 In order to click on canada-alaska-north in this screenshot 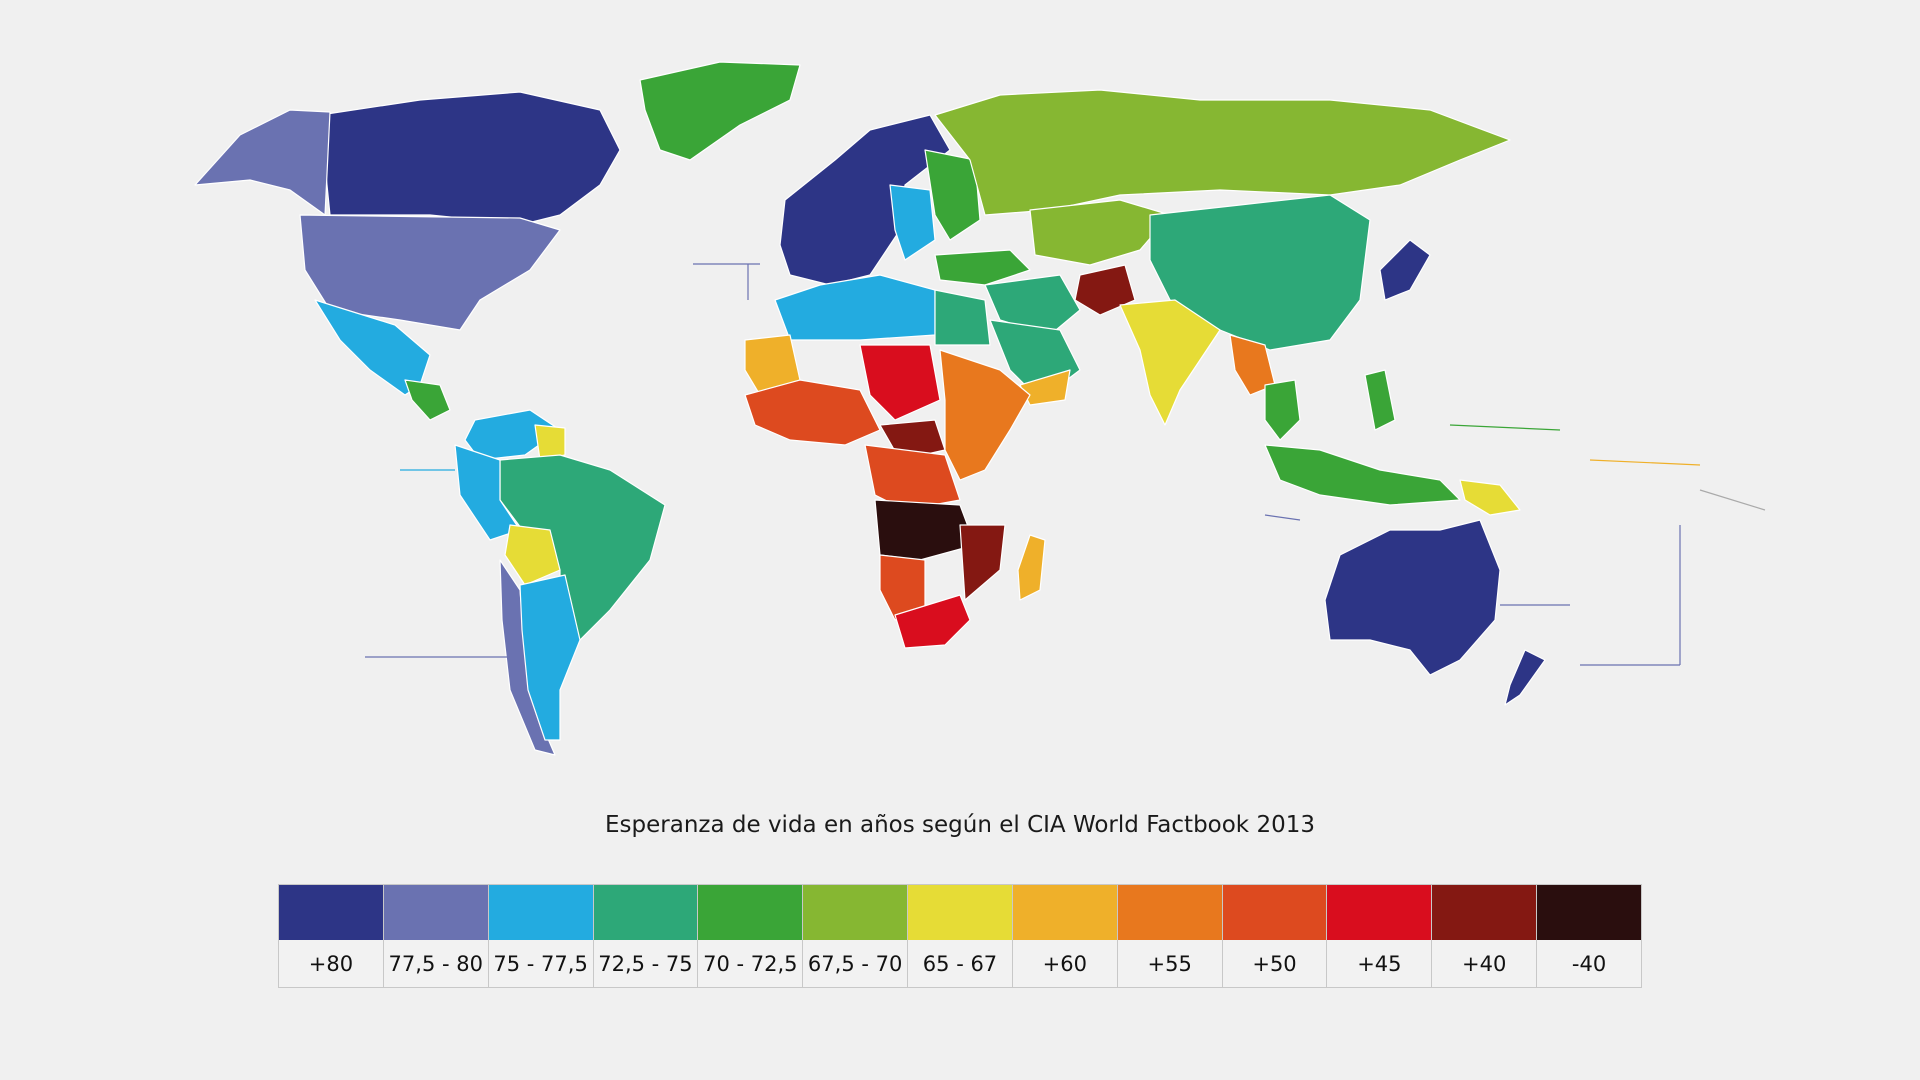, I will do `click(470, 158)`.